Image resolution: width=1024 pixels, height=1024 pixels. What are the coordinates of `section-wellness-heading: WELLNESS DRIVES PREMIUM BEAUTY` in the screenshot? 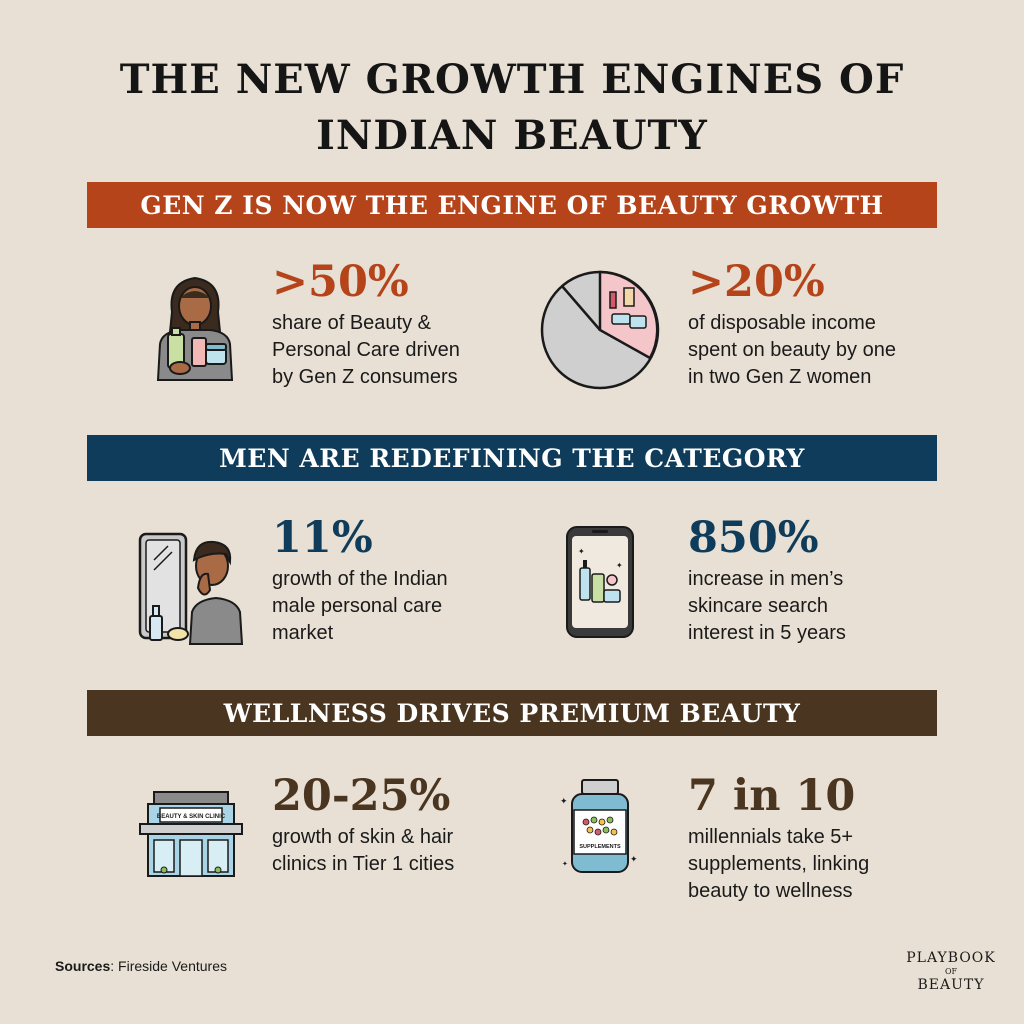 It's located at (512, 713).